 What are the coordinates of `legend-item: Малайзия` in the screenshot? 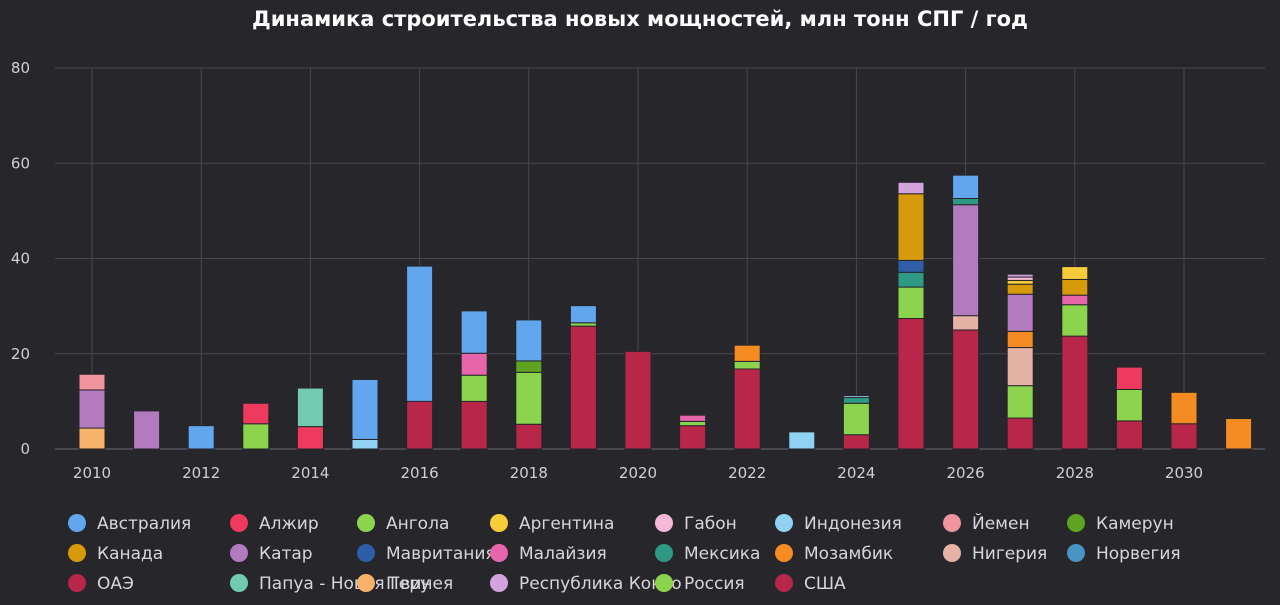 It's located at (548, 554).